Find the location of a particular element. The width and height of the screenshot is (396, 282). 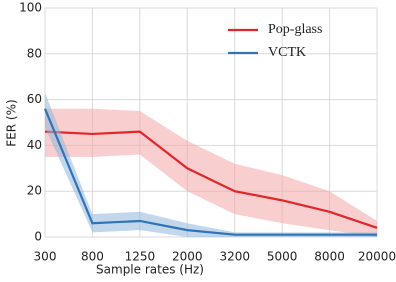

y-tick-label: 100 is located at coordinates (30, 8).